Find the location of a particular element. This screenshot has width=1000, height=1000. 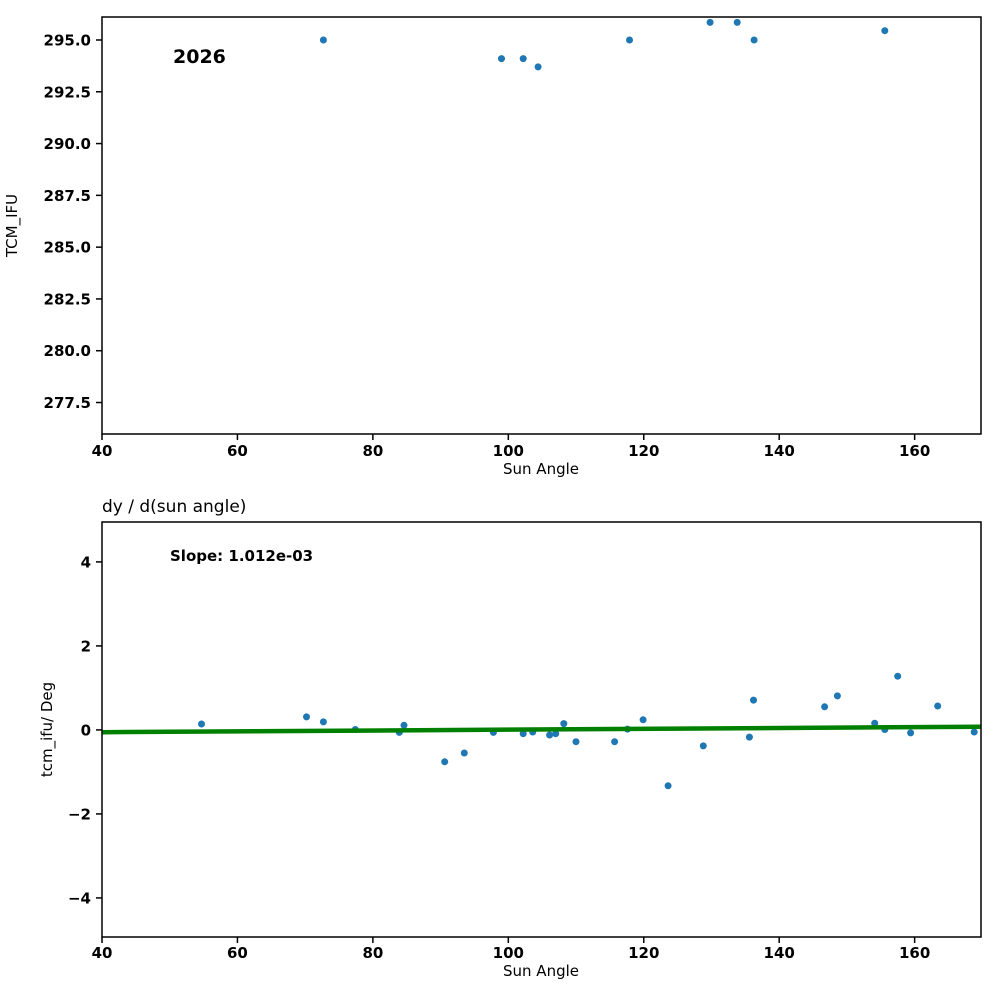

y-tick-label: 2 is located at coordinates (86, 646).